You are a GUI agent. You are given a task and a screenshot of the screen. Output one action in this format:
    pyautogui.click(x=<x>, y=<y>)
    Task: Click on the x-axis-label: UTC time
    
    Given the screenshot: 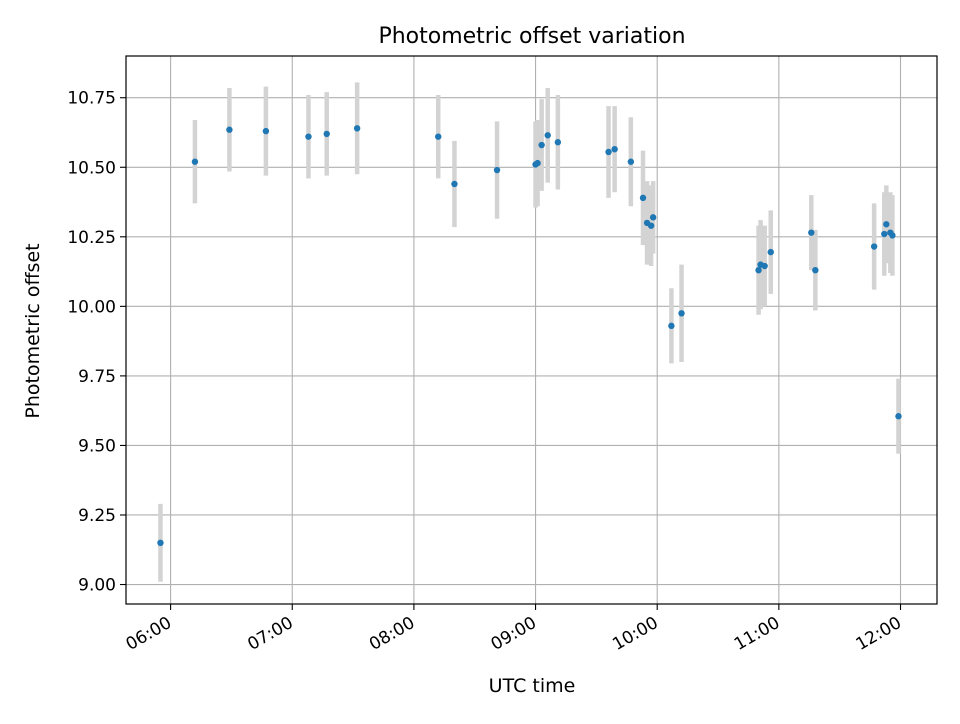 What is the action you would take?
    pyautogui.click(x=532, y=686)
    